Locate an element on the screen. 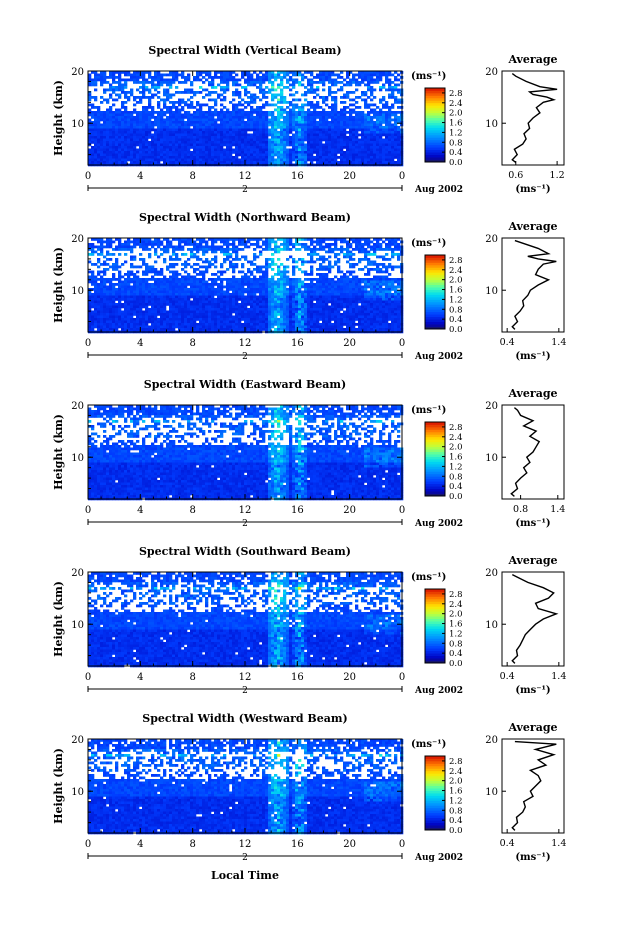 Image resolution: width=622 pixels, height=929 pixels. colorbar-tick-label: 2.4 is located at coordinates (456, 104).